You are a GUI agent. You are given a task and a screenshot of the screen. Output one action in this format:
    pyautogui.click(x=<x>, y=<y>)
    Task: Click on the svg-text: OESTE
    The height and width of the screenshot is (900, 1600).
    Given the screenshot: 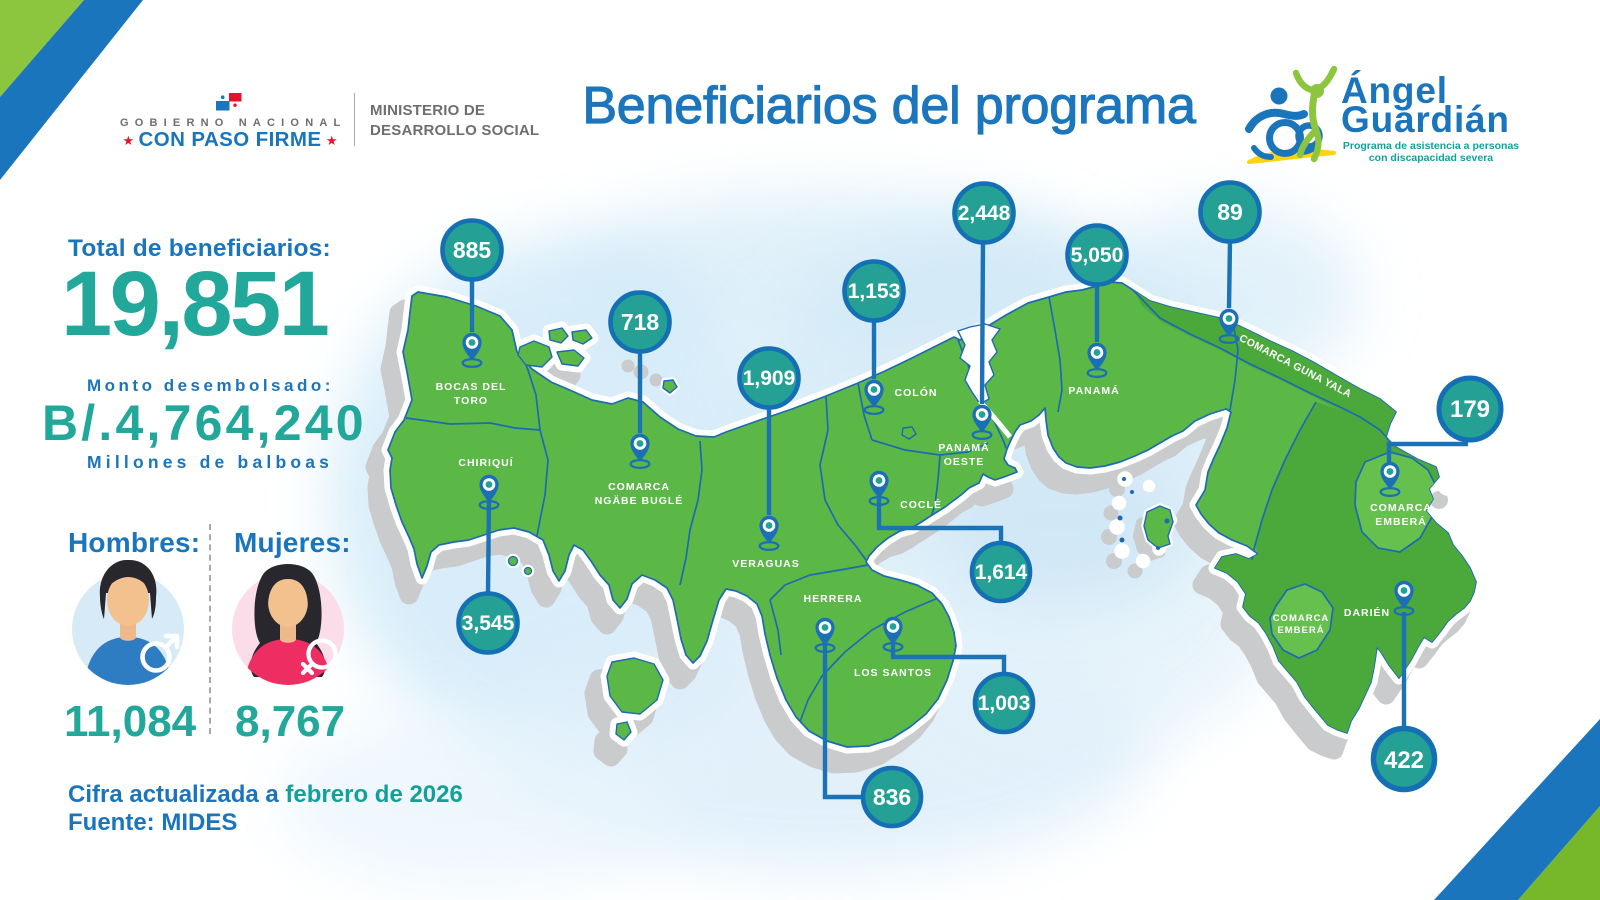 What is the action you would take?
    pyautogui.click(x=964, y=462)
    